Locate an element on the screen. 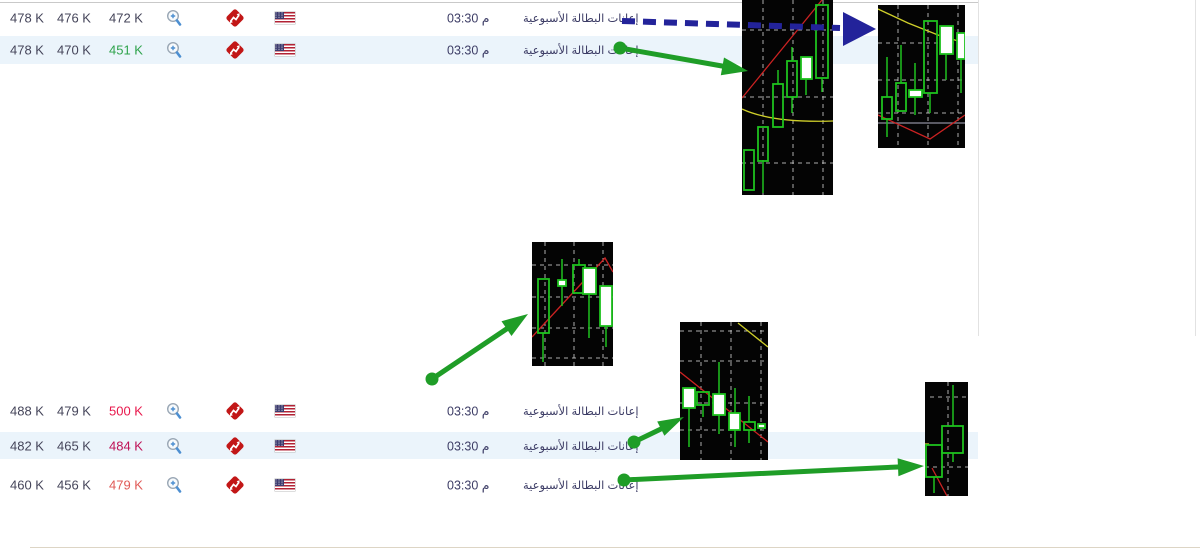 Image resolution: width=1200 pixels, height=551 pixels. previous-value: 460 K is located at coordinates (27, 485).